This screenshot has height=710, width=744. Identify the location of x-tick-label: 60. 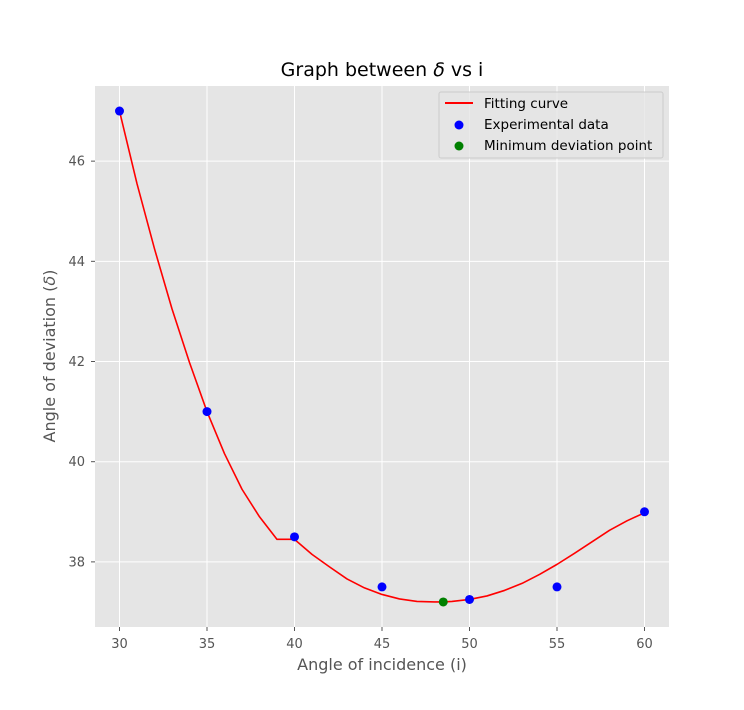
(644, 644).